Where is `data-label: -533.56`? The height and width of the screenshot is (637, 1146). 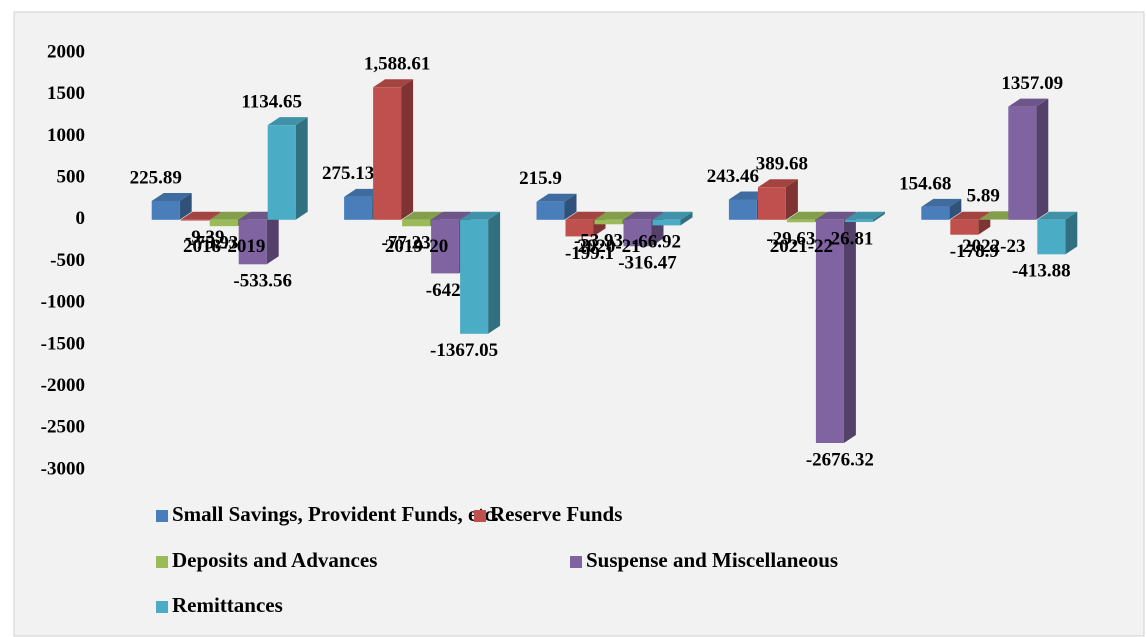
data-label: -533.56 is located at coordinates (262, 281).